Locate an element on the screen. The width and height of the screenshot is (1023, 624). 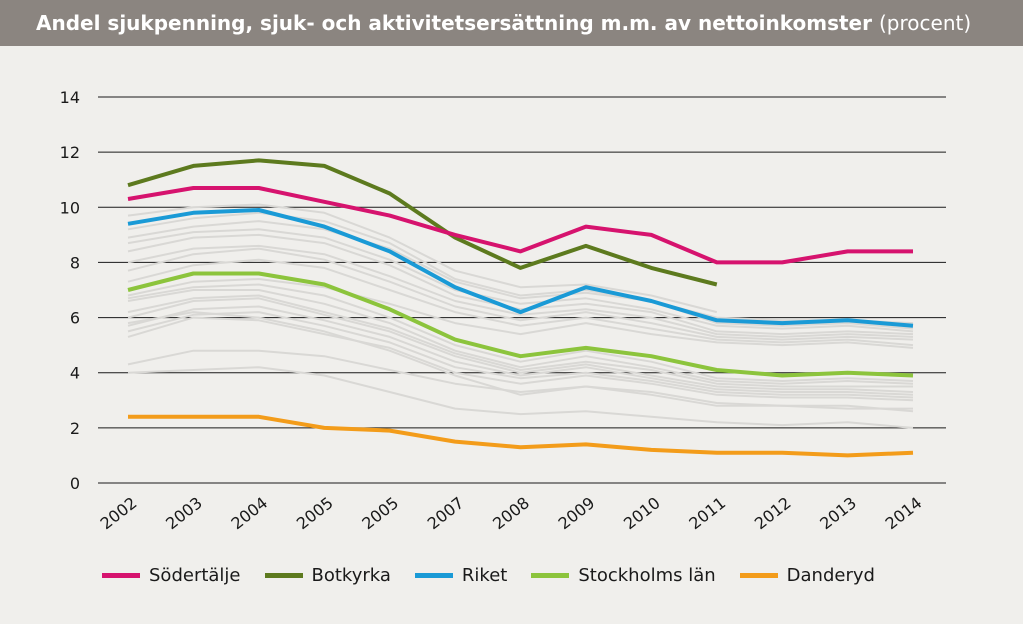
x-tick-label: 2010 is located at coordinates (642, 513).